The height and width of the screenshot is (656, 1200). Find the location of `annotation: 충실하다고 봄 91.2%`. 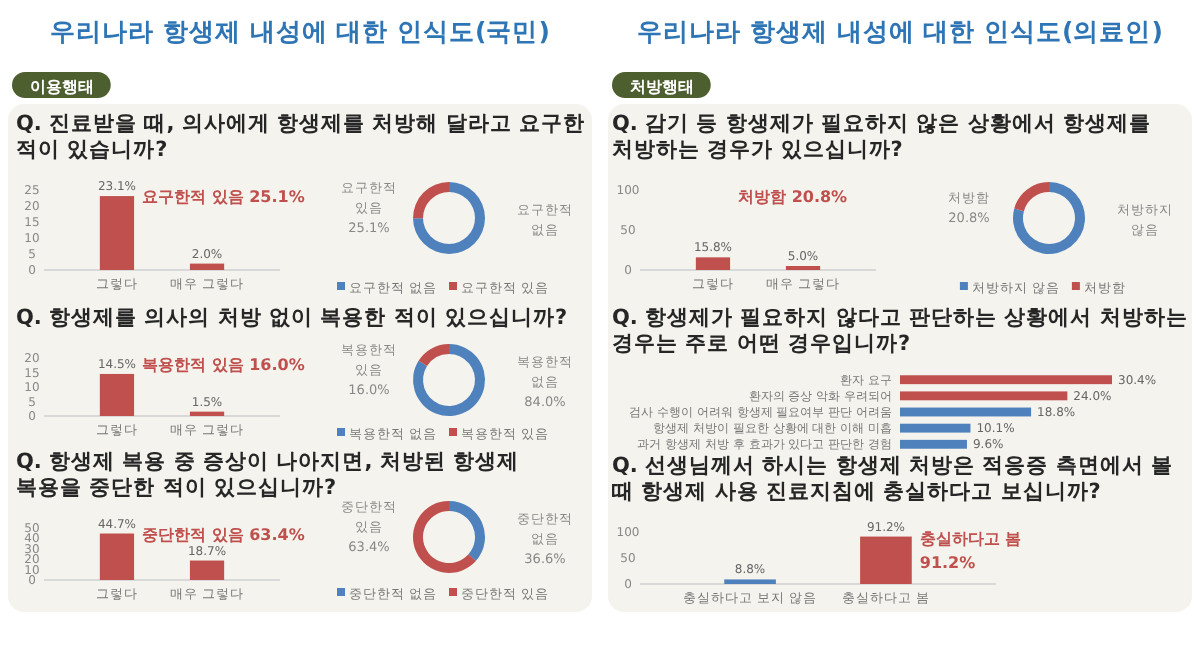

annotation: 충실하다고 봄 91.2% is located at coordinates (970, 551).